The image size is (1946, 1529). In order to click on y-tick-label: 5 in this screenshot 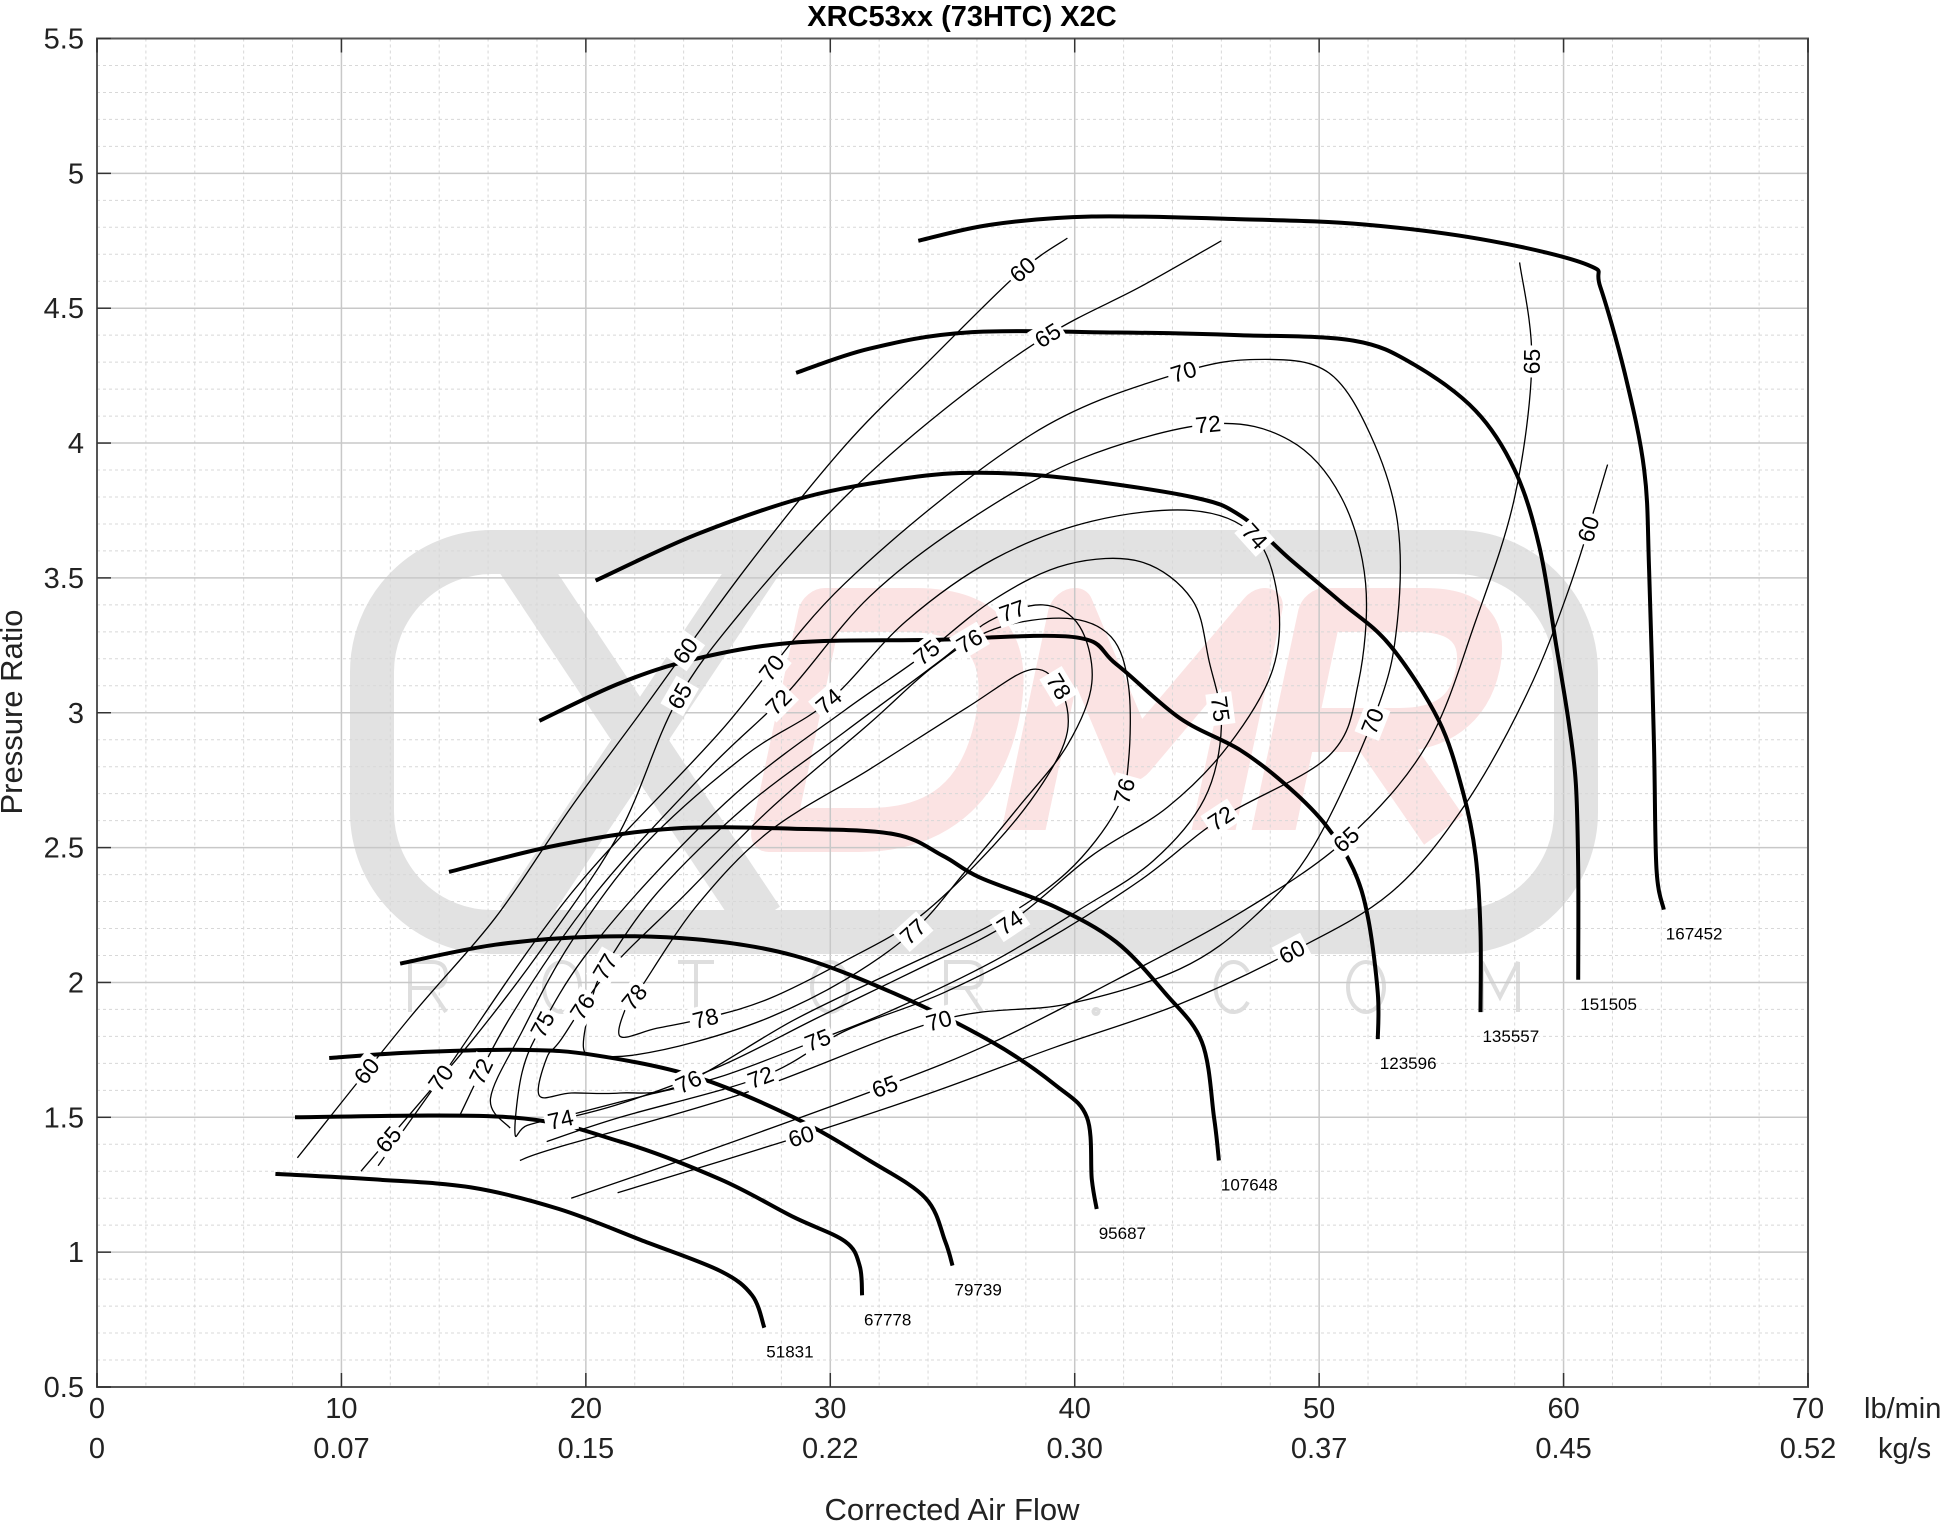, I will do `click(76, 174)`.